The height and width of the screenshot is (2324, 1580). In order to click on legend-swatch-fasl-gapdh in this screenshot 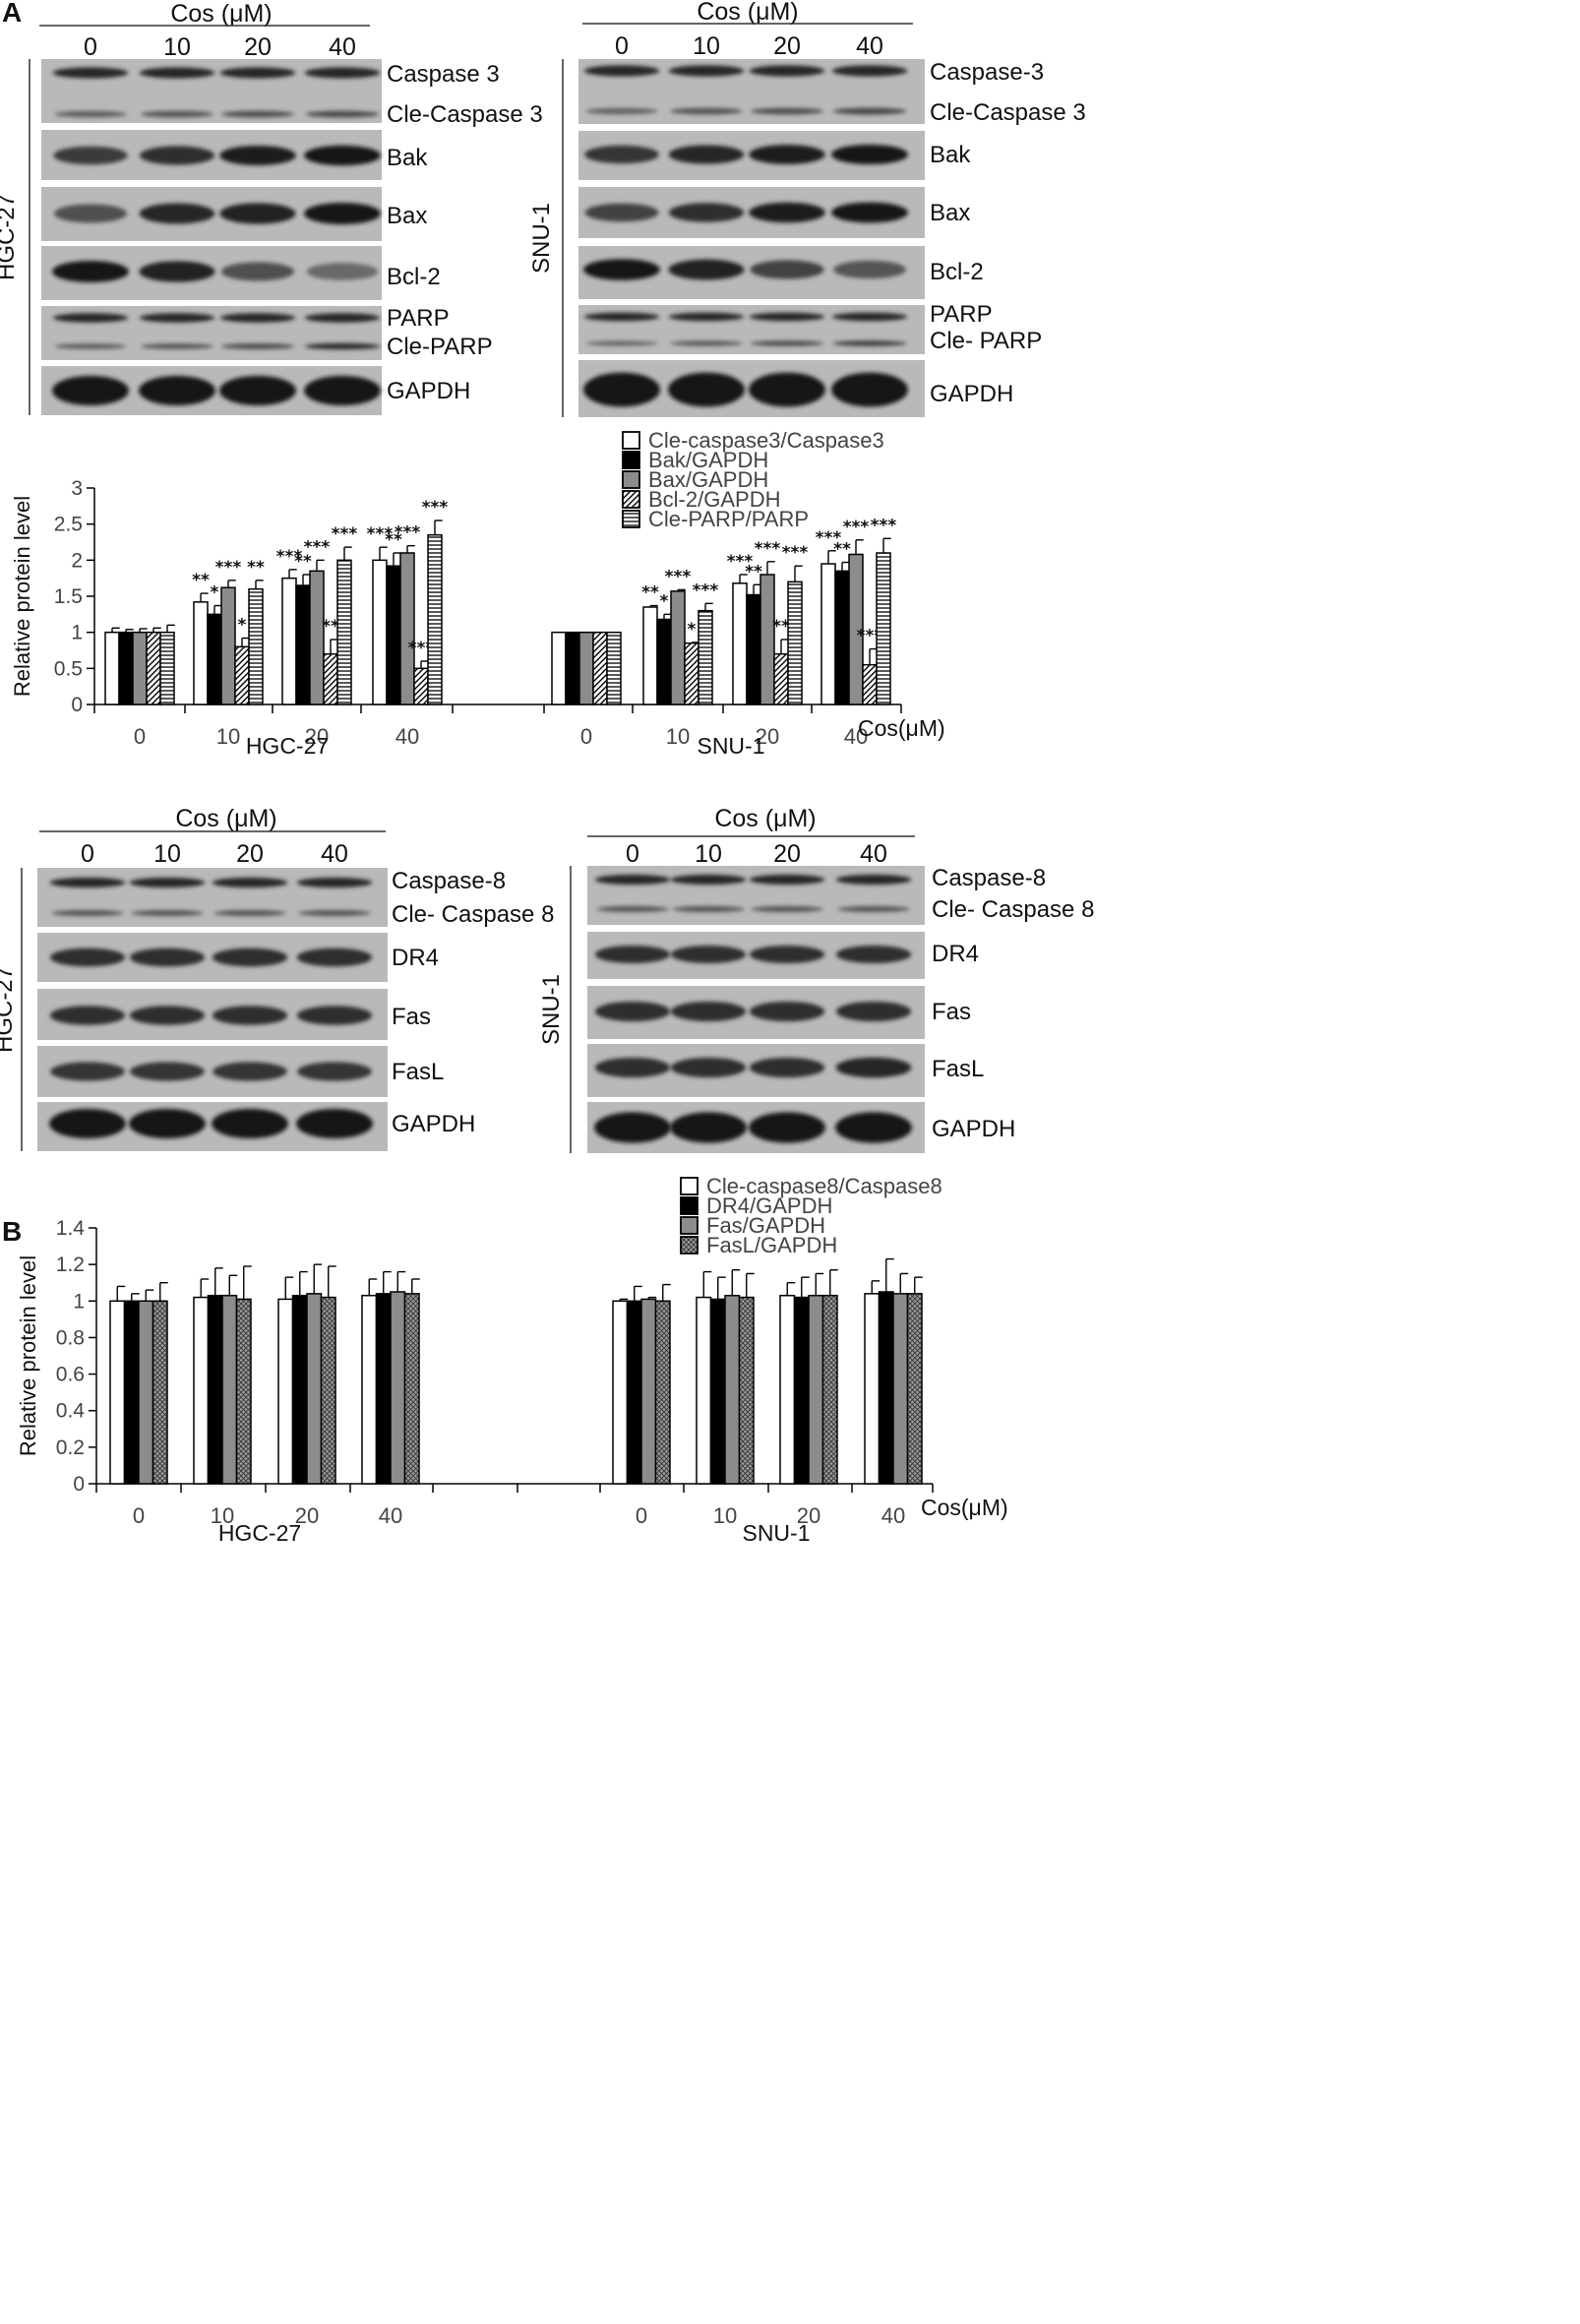, I will do `click(690, 1245)`.